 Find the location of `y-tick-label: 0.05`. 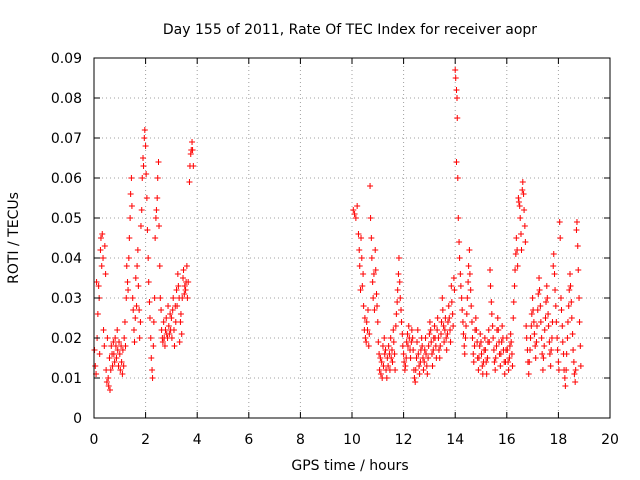

y-tick-label: 0.05 is located at coordinates (66, 219).